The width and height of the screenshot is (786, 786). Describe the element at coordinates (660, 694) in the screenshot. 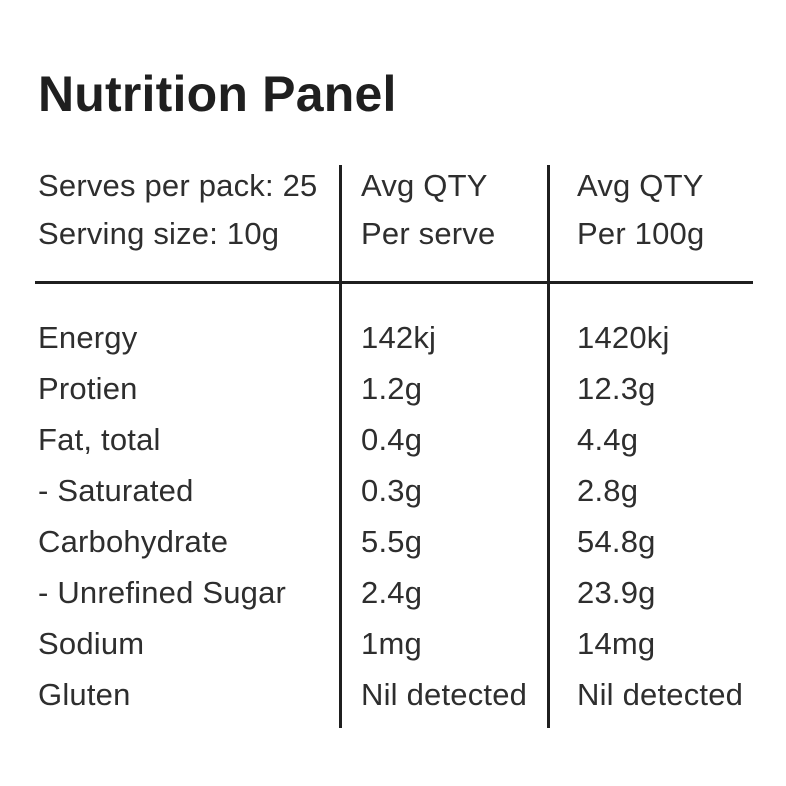

I see `per-100g-value: Nil detected` at that location.